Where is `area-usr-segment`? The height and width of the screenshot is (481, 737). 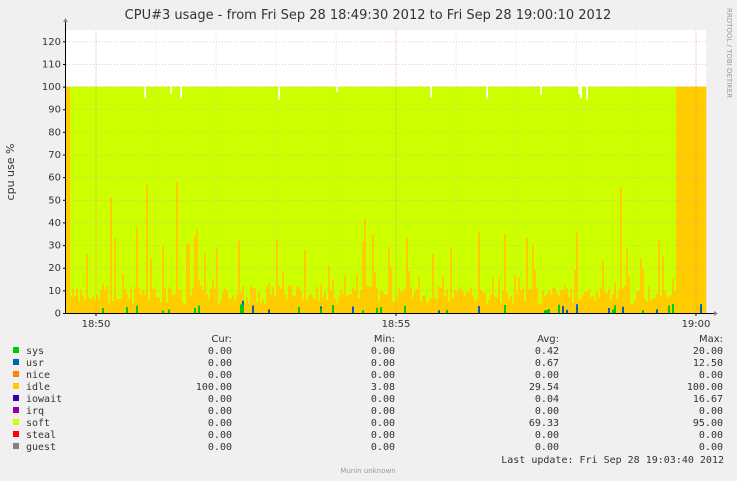
area-usr-segment is located at coordinates (243, 302).